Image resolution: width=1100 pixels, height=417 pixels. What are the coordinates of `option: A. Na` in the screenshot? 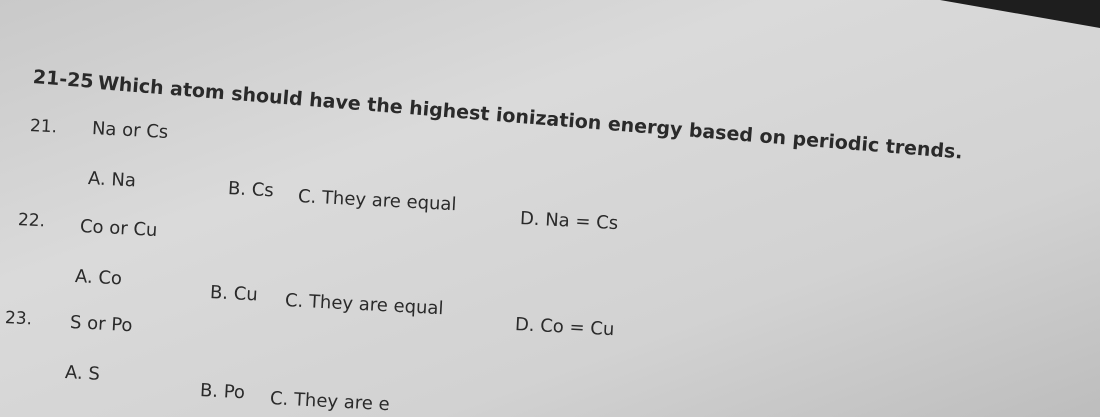 It's located at (112, 180).